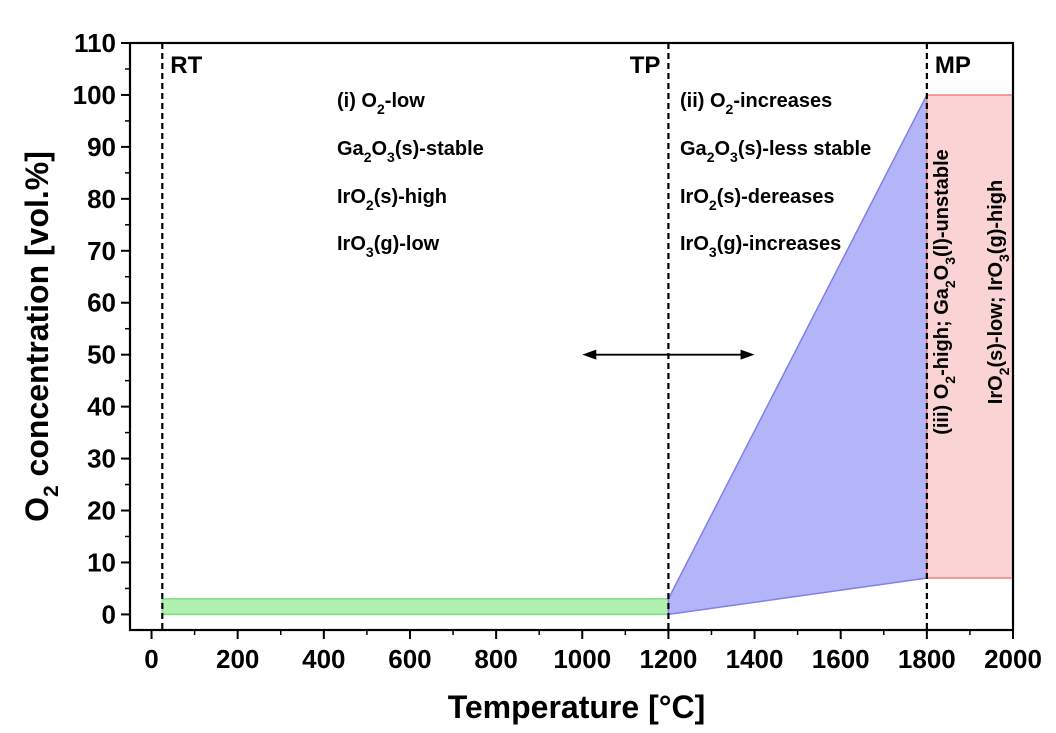 This screenshot has width=1056, height=733. What do you see at coordinates (410, 151) in the screenshot?
I see `region1-line-2: Ga2O3(s)-stable` at bounding box center [410, 151].